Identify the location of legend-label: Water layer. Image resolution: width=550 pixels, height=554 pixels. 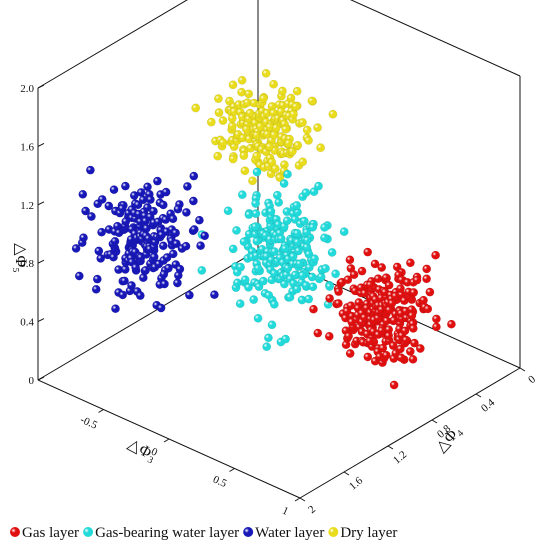
(289, 533).